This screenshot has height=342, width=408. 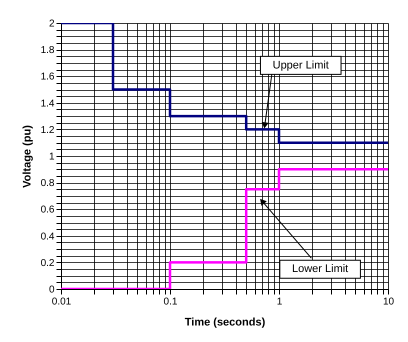 What do you see at coordinates (47, 130) in the screenshot?
I see `y-tick-label: 1.2` at bounding box center [47, 130].